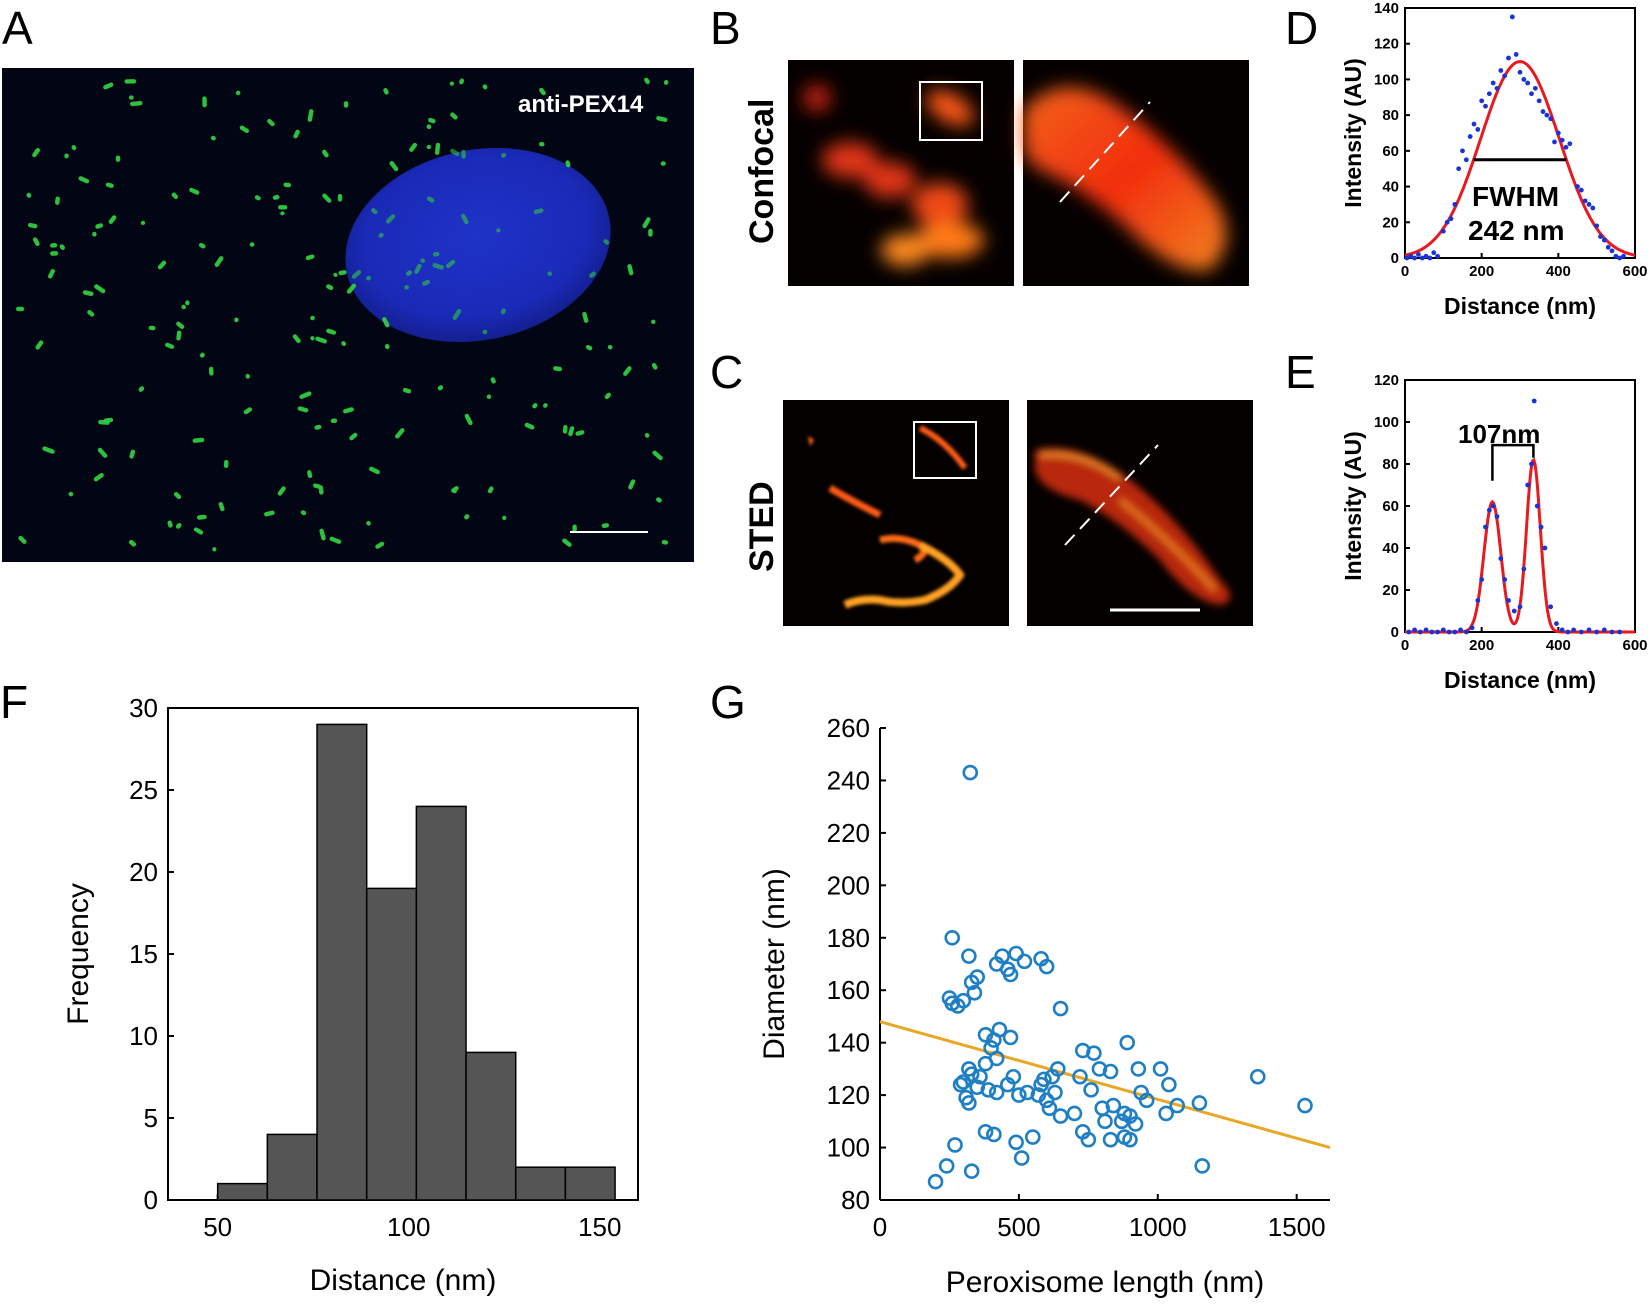  I want to click on x-axis-title: Peroxisome length (nm), so click(1105, 1282).